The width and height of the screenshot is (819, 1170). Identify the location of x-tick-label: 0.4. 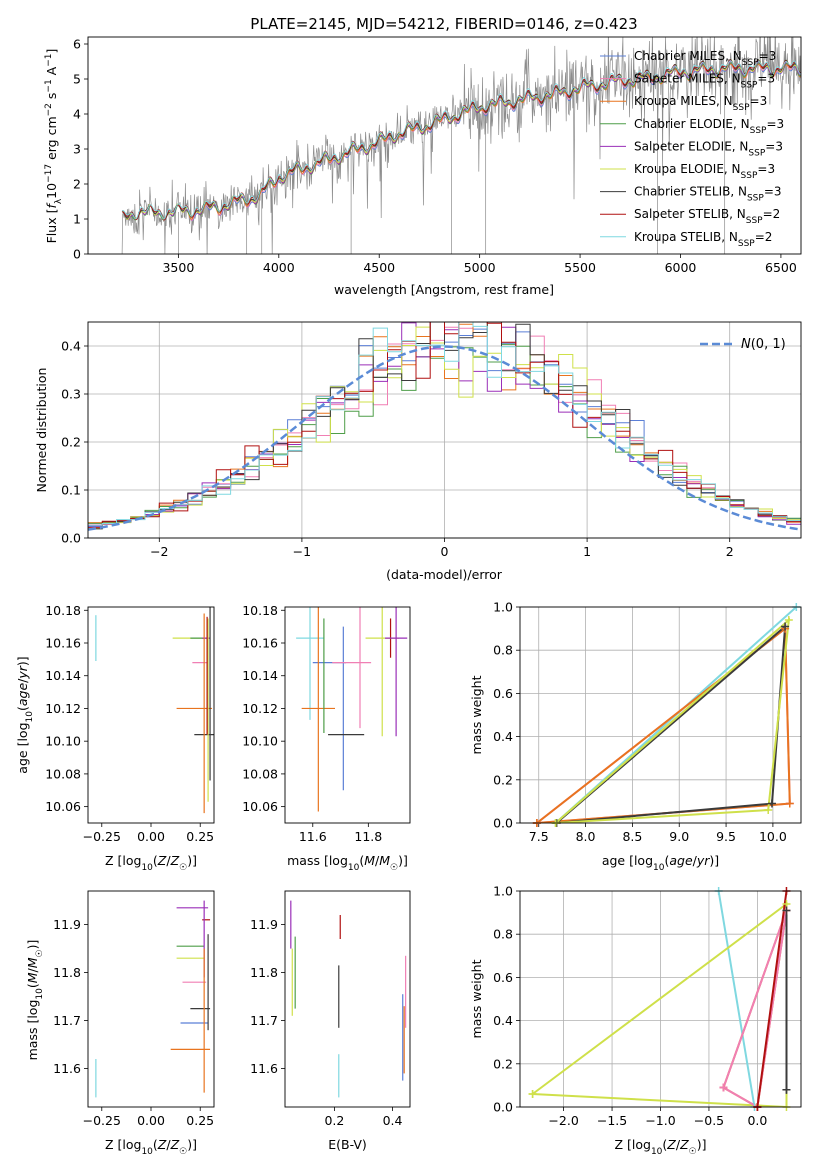
(393, 1120).